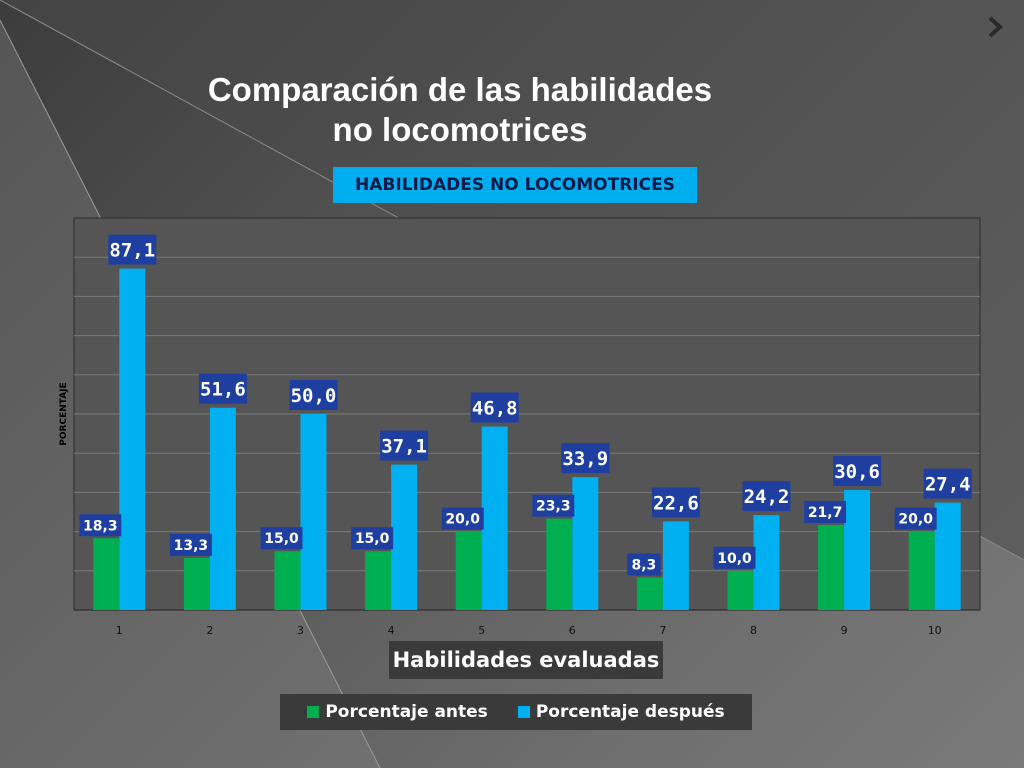 The width and height of the screenshot is (1024, 768). I want to click on slide-title-line-2: no locomotrices, so click(460, 129).